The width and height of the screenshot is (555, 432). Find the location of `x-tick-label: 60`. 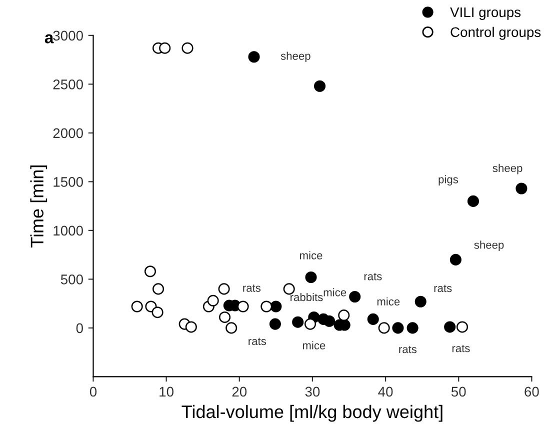

x-tick-label: 60 is located at coordinates (531, 391).